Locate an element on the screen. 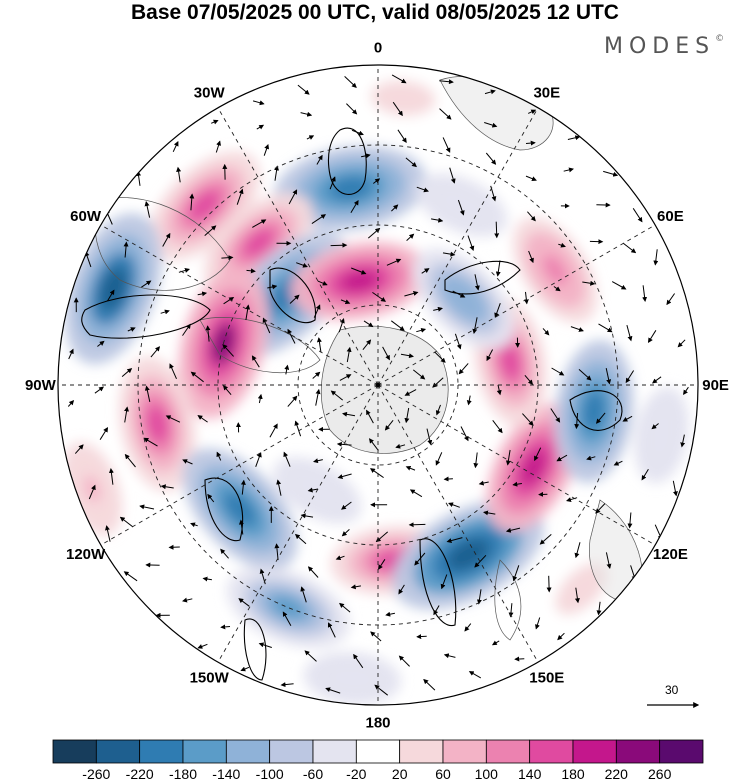  colorbar-tick-label: 180 is located at coordinates (573, 774).